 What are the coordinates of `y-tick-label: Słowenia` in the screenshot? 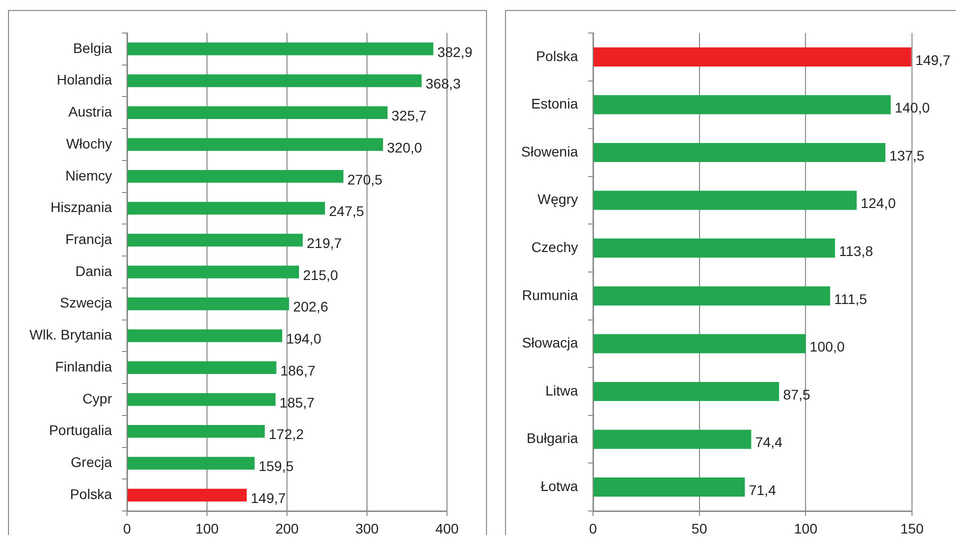 It's located at (549, 151).